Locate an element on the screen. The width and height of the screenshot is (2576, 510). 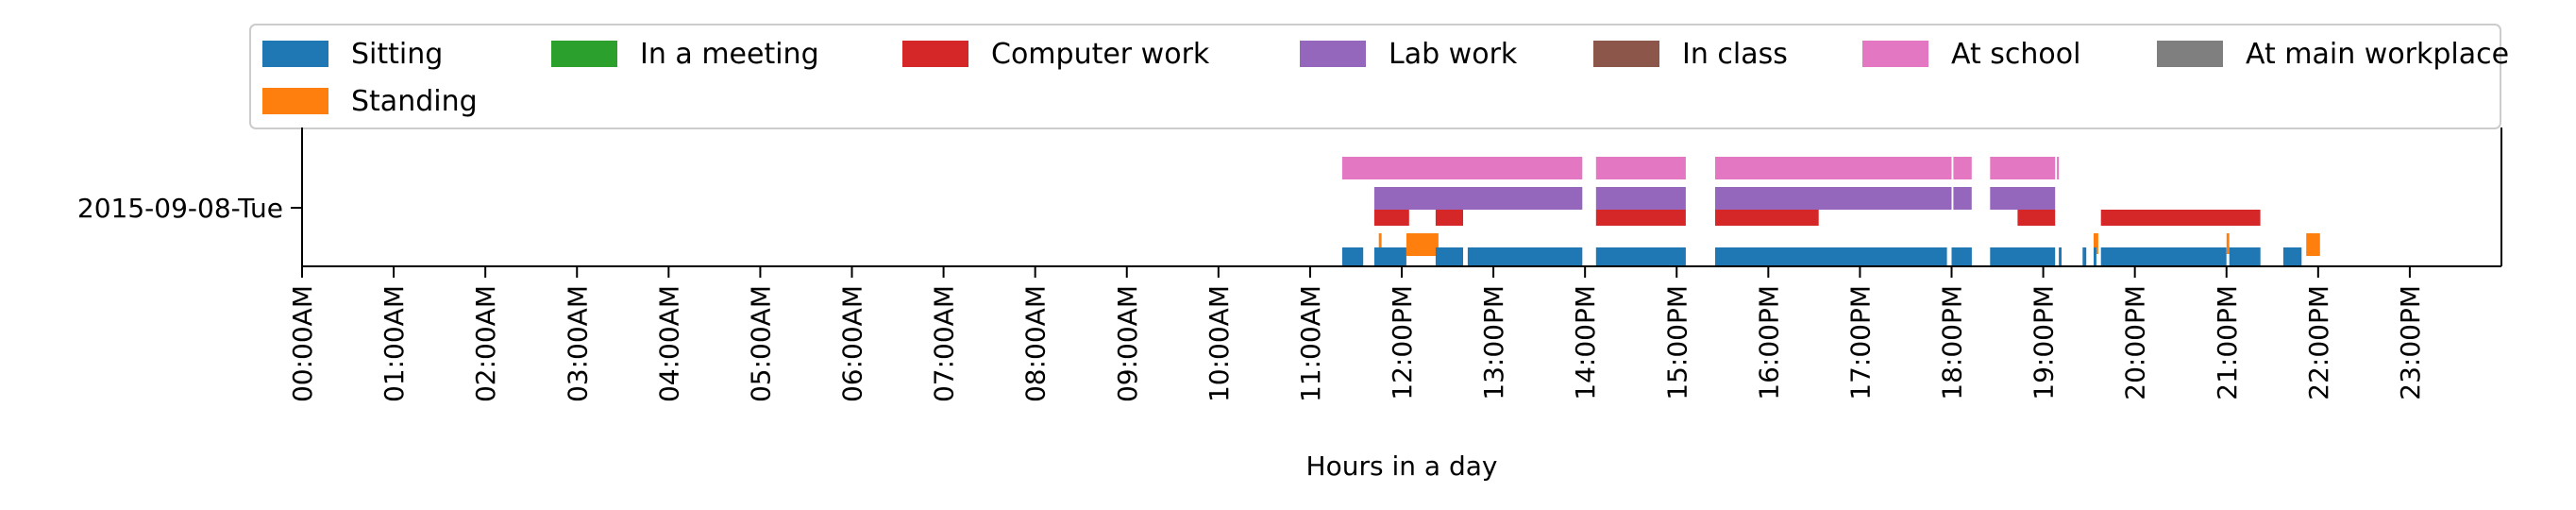
x-tick-label: 22:00PM is located at coordinates (2318, 342).